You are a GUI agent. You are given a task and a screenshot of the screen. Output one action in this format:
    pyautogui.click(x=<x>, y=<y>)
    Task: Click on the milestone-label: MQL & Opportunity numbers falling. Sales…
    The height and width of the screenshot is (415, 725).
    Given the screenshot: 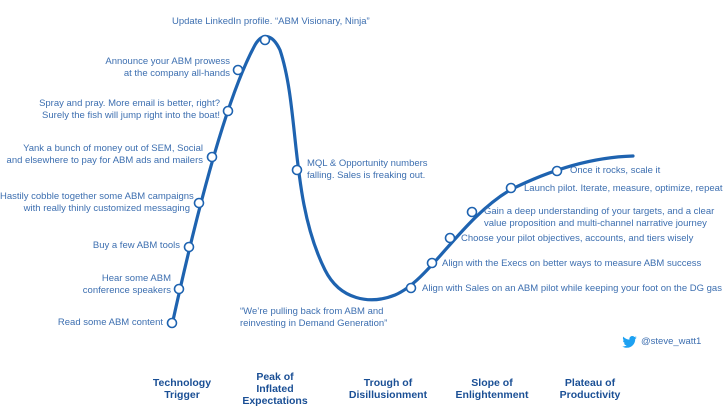 What is the action you would take?
    pyautogui.click(x=367, y=169)
    